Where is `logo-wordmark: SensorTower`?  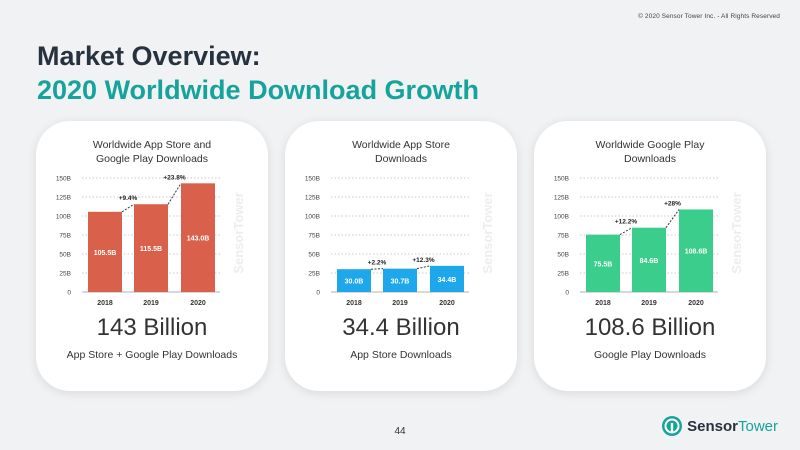 logo-wordmark: SensorTower is located at coordinates (732, 426).